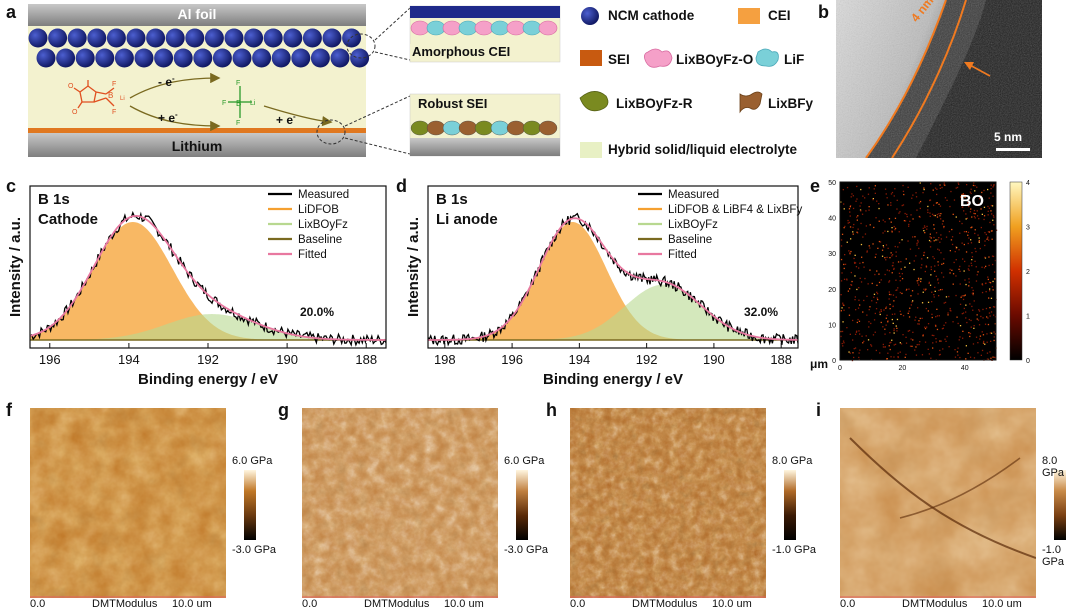 This screenshot has width=1080, height=612. What do you see at coordinates (331, 132) in the screenshot?
I see `zoom-circle-sei` at bounding box center [331, 132].